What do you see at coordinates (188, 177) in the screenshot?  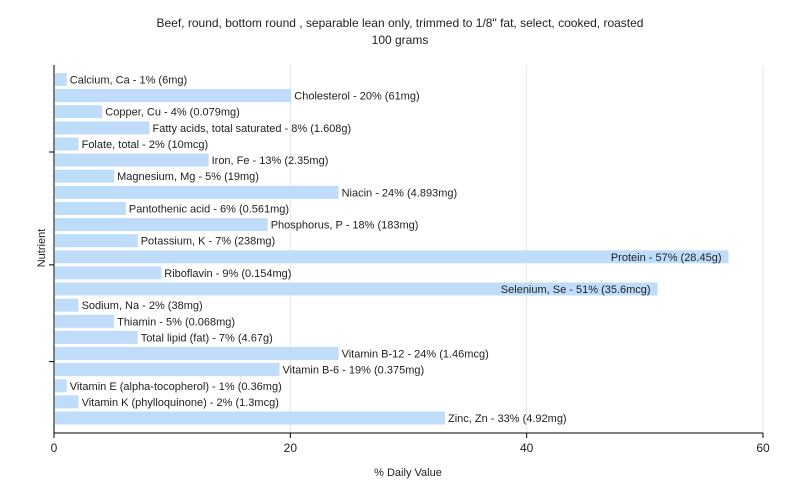 I see `bar-label: Magnesium, Mg - 5% (19mg)` at bounding box center [188, 177].